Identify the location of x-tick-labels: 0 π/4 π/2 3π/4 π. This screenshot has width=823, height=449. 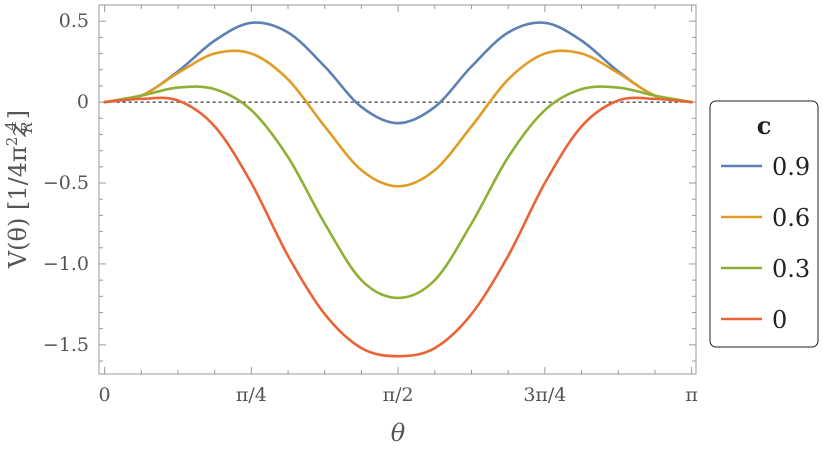
(398, 395).